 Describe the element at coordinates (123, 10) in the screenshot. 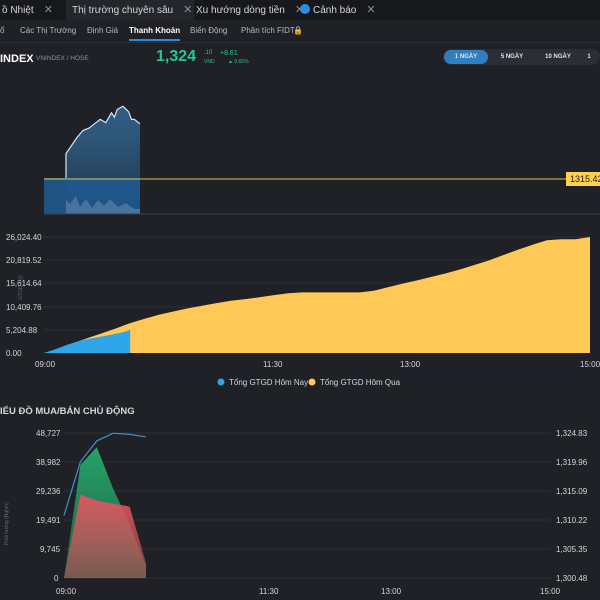

I see `tab-label: Thị trường chuyên sâu` at that location.